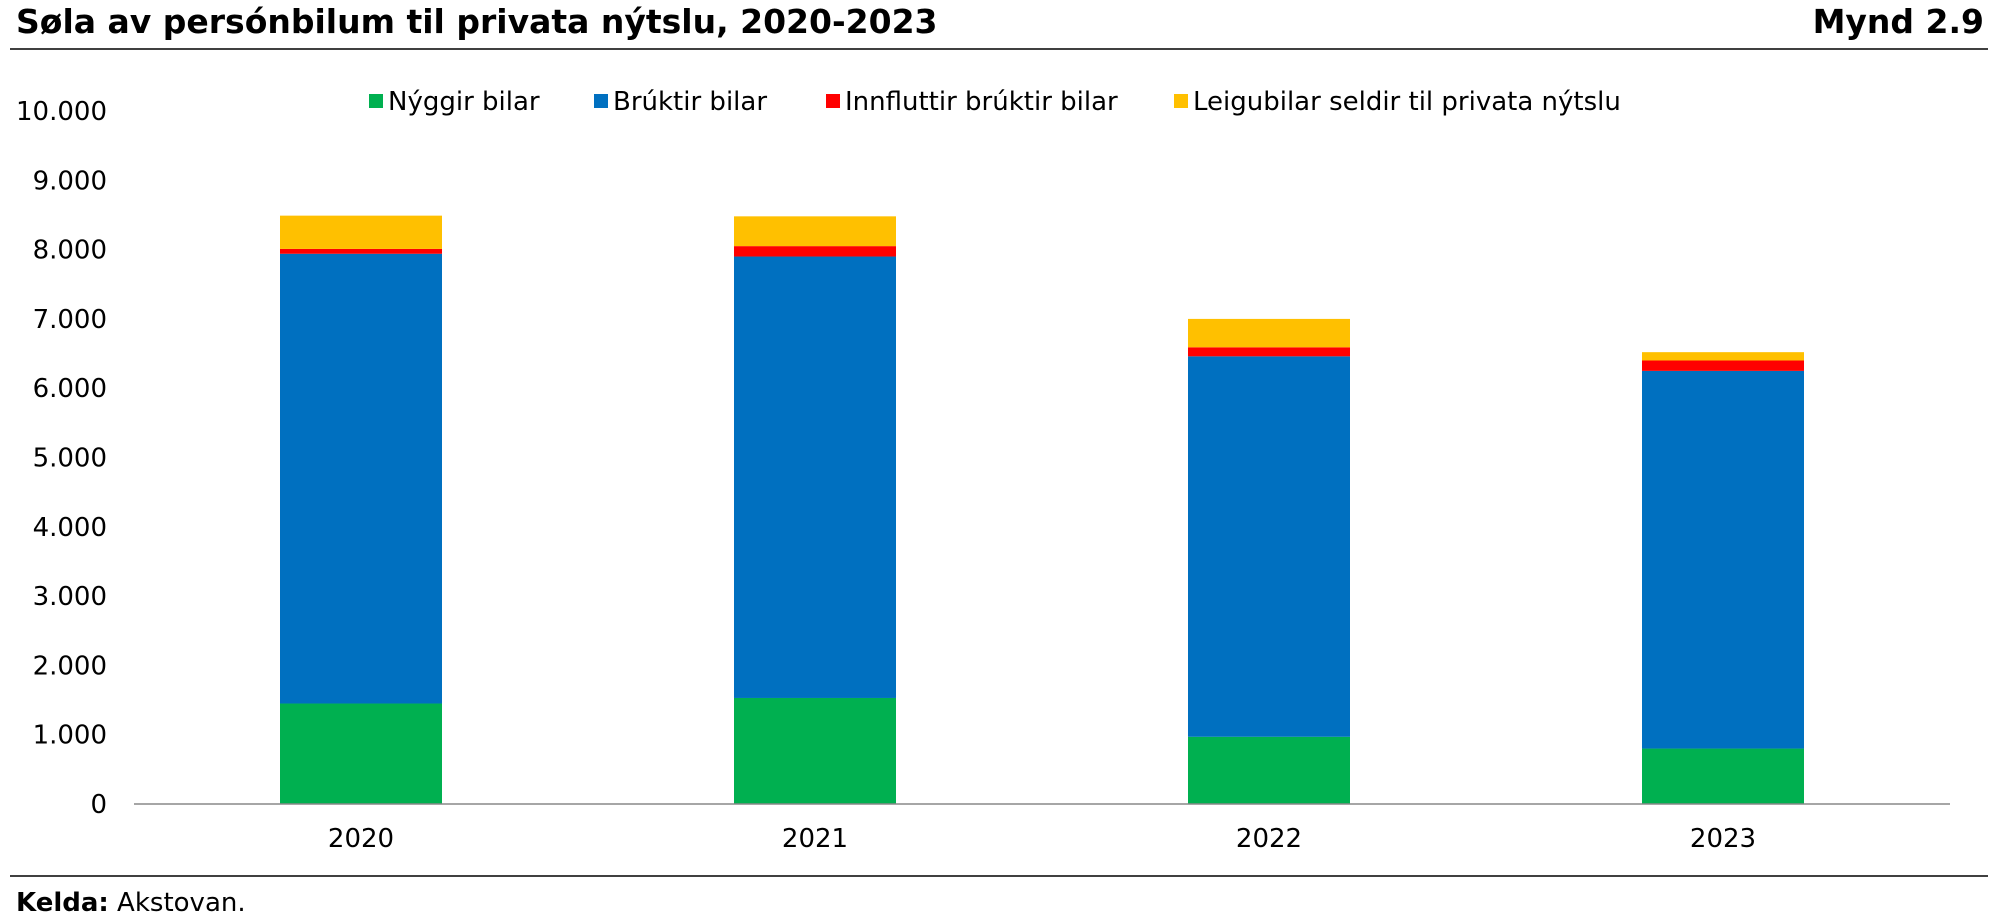  I want to click on y-tick-label: 0, so click(98, 805).